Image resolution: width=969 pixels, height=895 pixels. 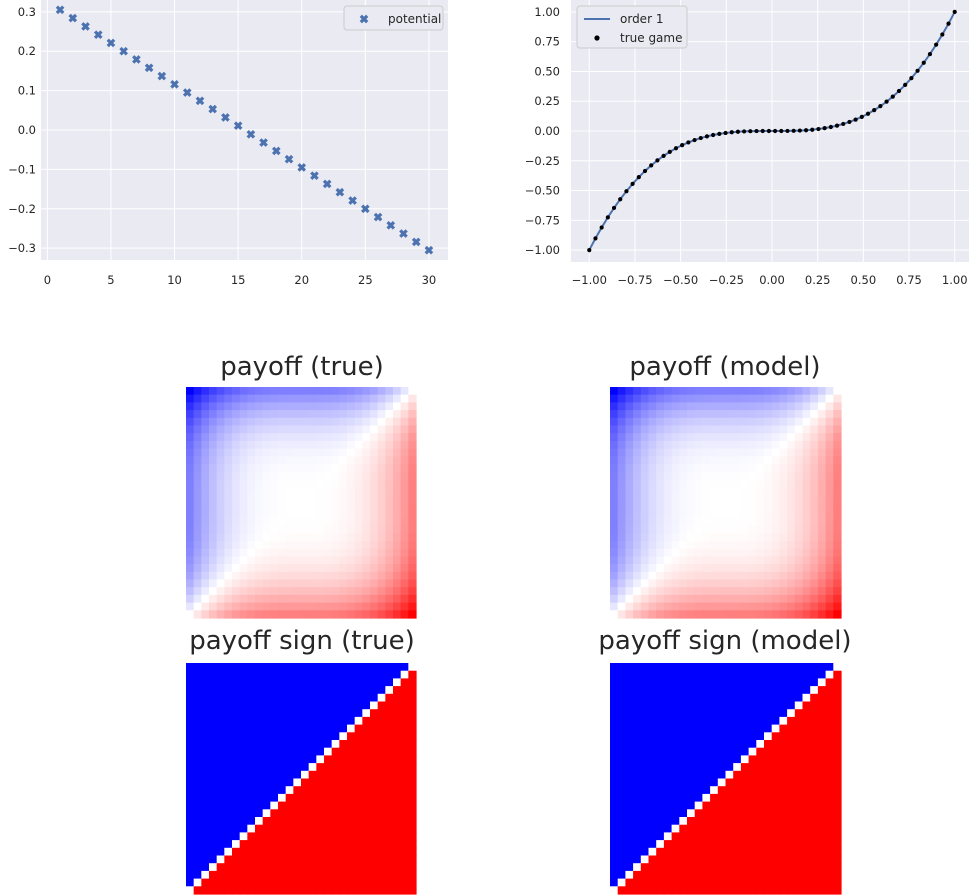 What do you see at coordinates (641, 19) in the screenshot?
I see `legend-label-order-1: order 1` at bounding box center [641, 19].